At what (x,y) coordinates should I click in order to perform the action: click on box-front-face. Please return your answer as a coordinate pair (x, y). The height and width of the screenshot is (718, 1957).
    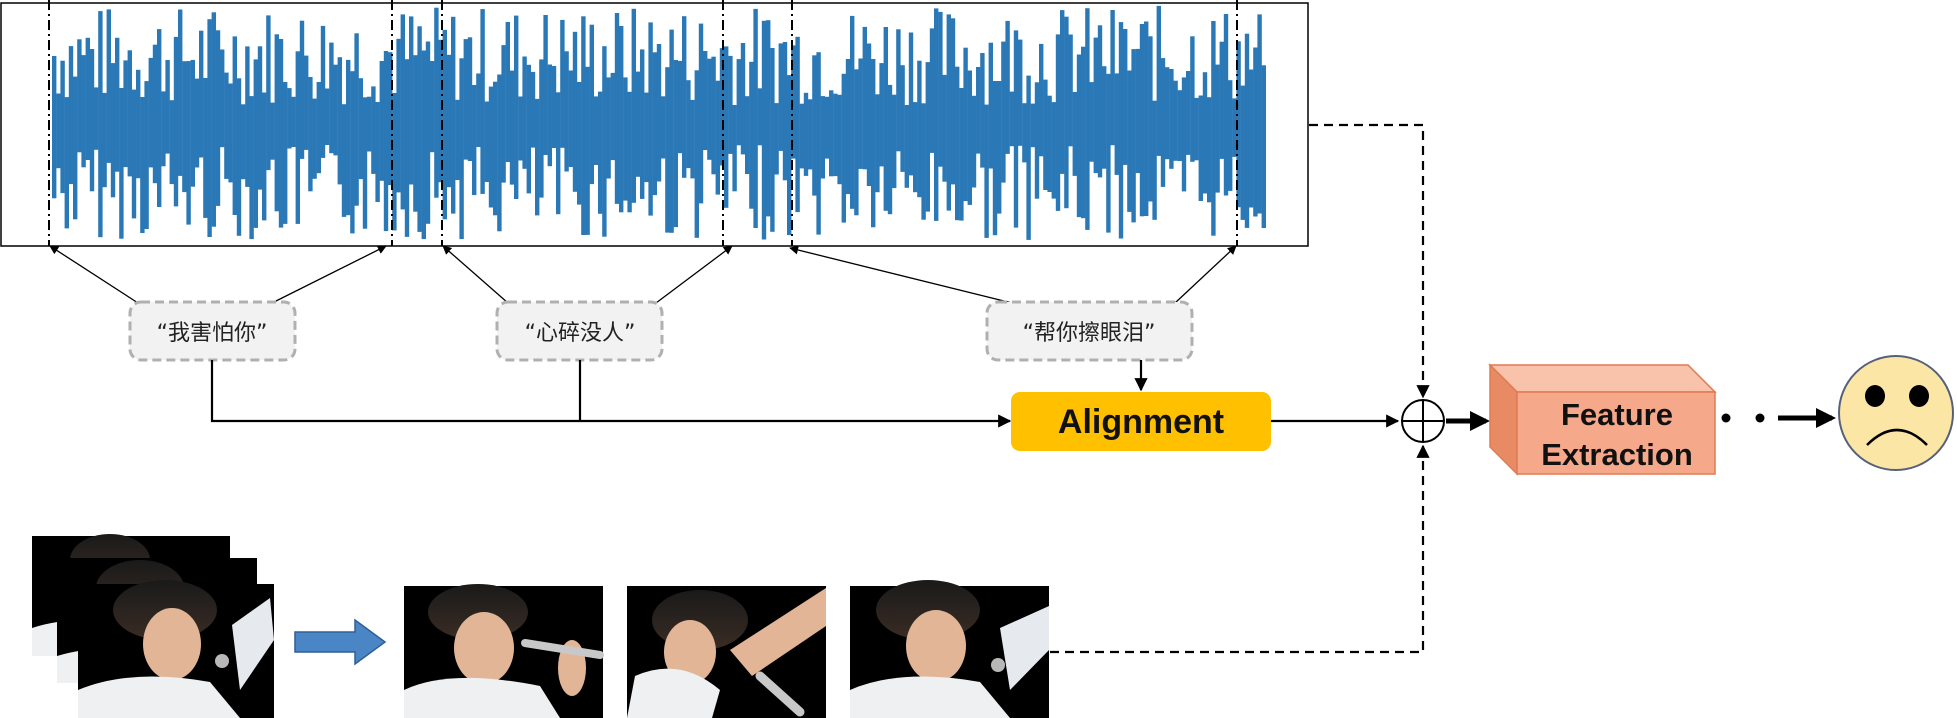
    Looking at the image, I should click on (1616, 433).